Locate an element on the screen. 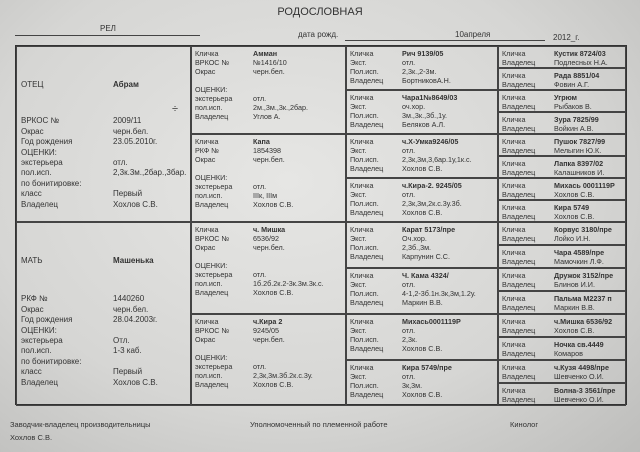 This screenshot has width=640, height=452. name-value: Кустик 8724/03 is located at coordinates (580, 53).